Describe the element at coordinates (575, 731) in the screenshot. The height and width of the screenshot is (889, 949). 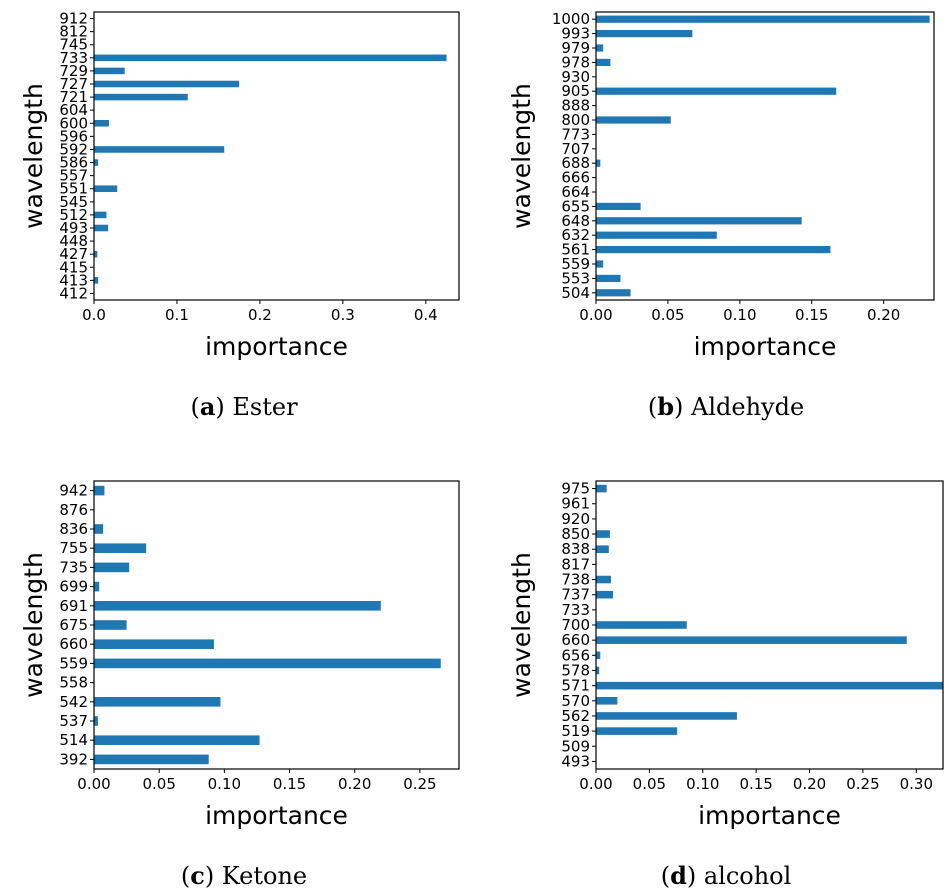
I see `y-tick-label: 519` at that location.